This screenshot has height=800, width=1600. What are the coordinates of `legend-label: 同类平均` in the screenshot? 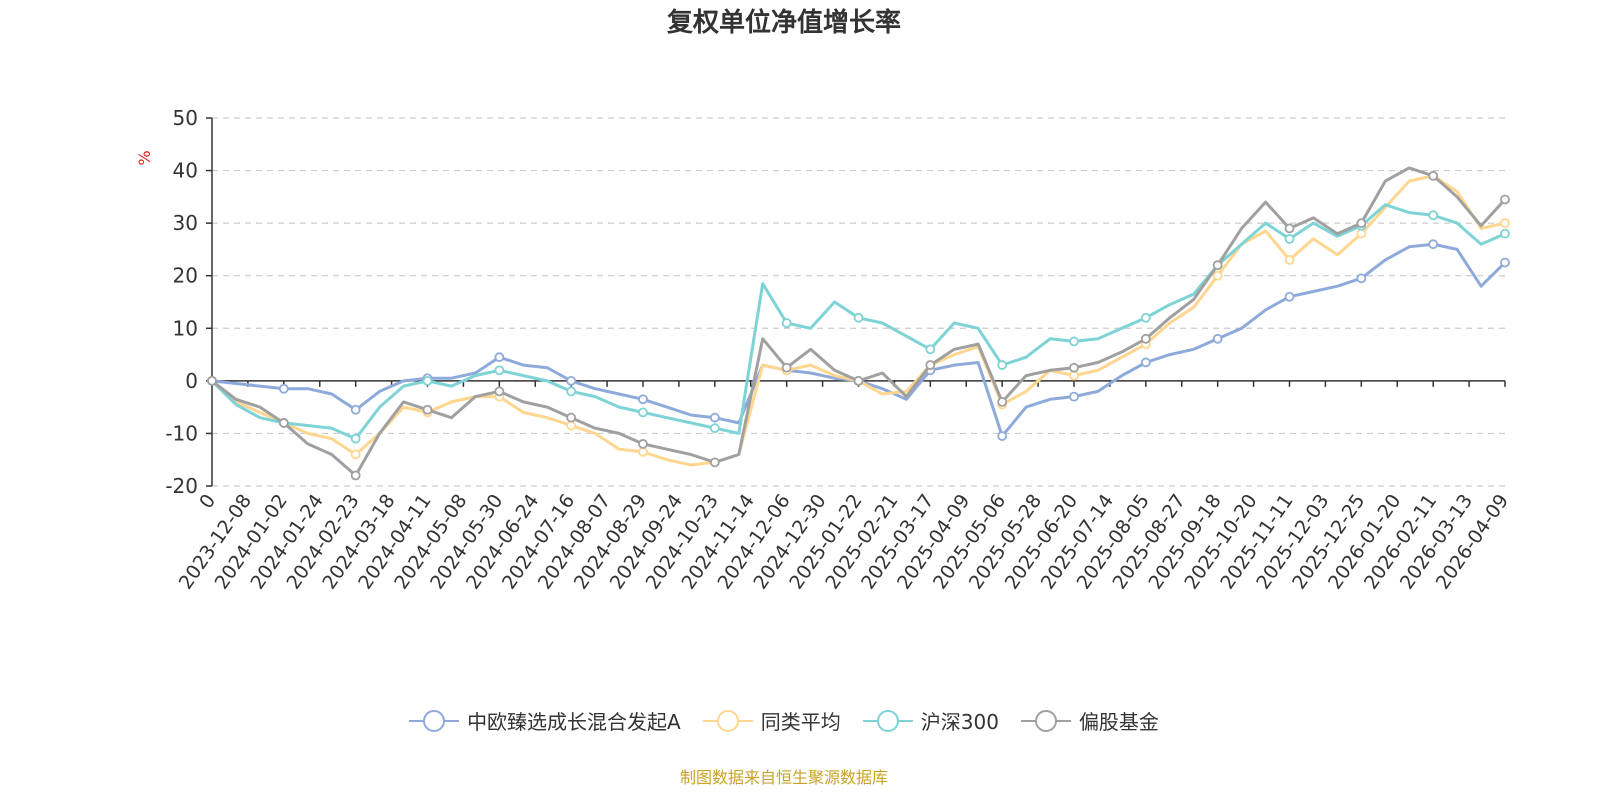 It's located at (800, 722).